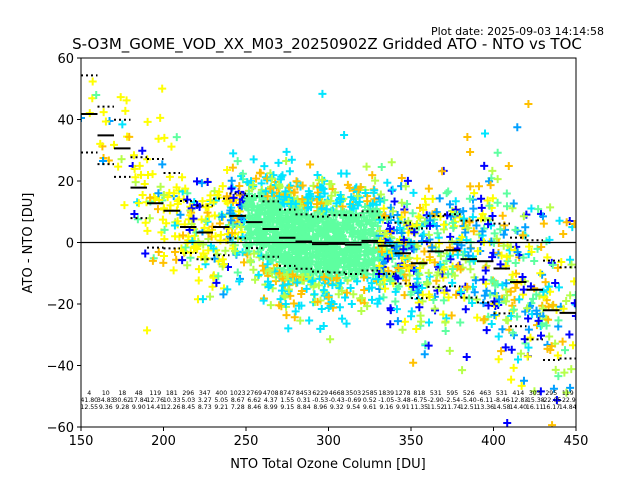 The image size is (640, 480). I want to click on bin-std-label: 8.46, so click(254, 407).